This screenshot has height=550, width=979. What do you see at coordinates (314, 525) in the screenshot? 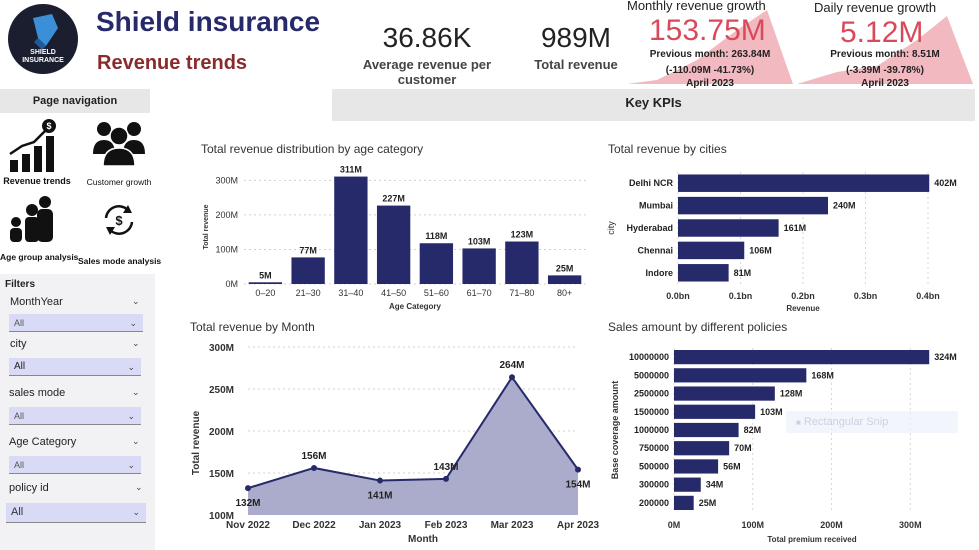
I see `x-tick-label: Dec 2022` at bounding box center [314, 525].